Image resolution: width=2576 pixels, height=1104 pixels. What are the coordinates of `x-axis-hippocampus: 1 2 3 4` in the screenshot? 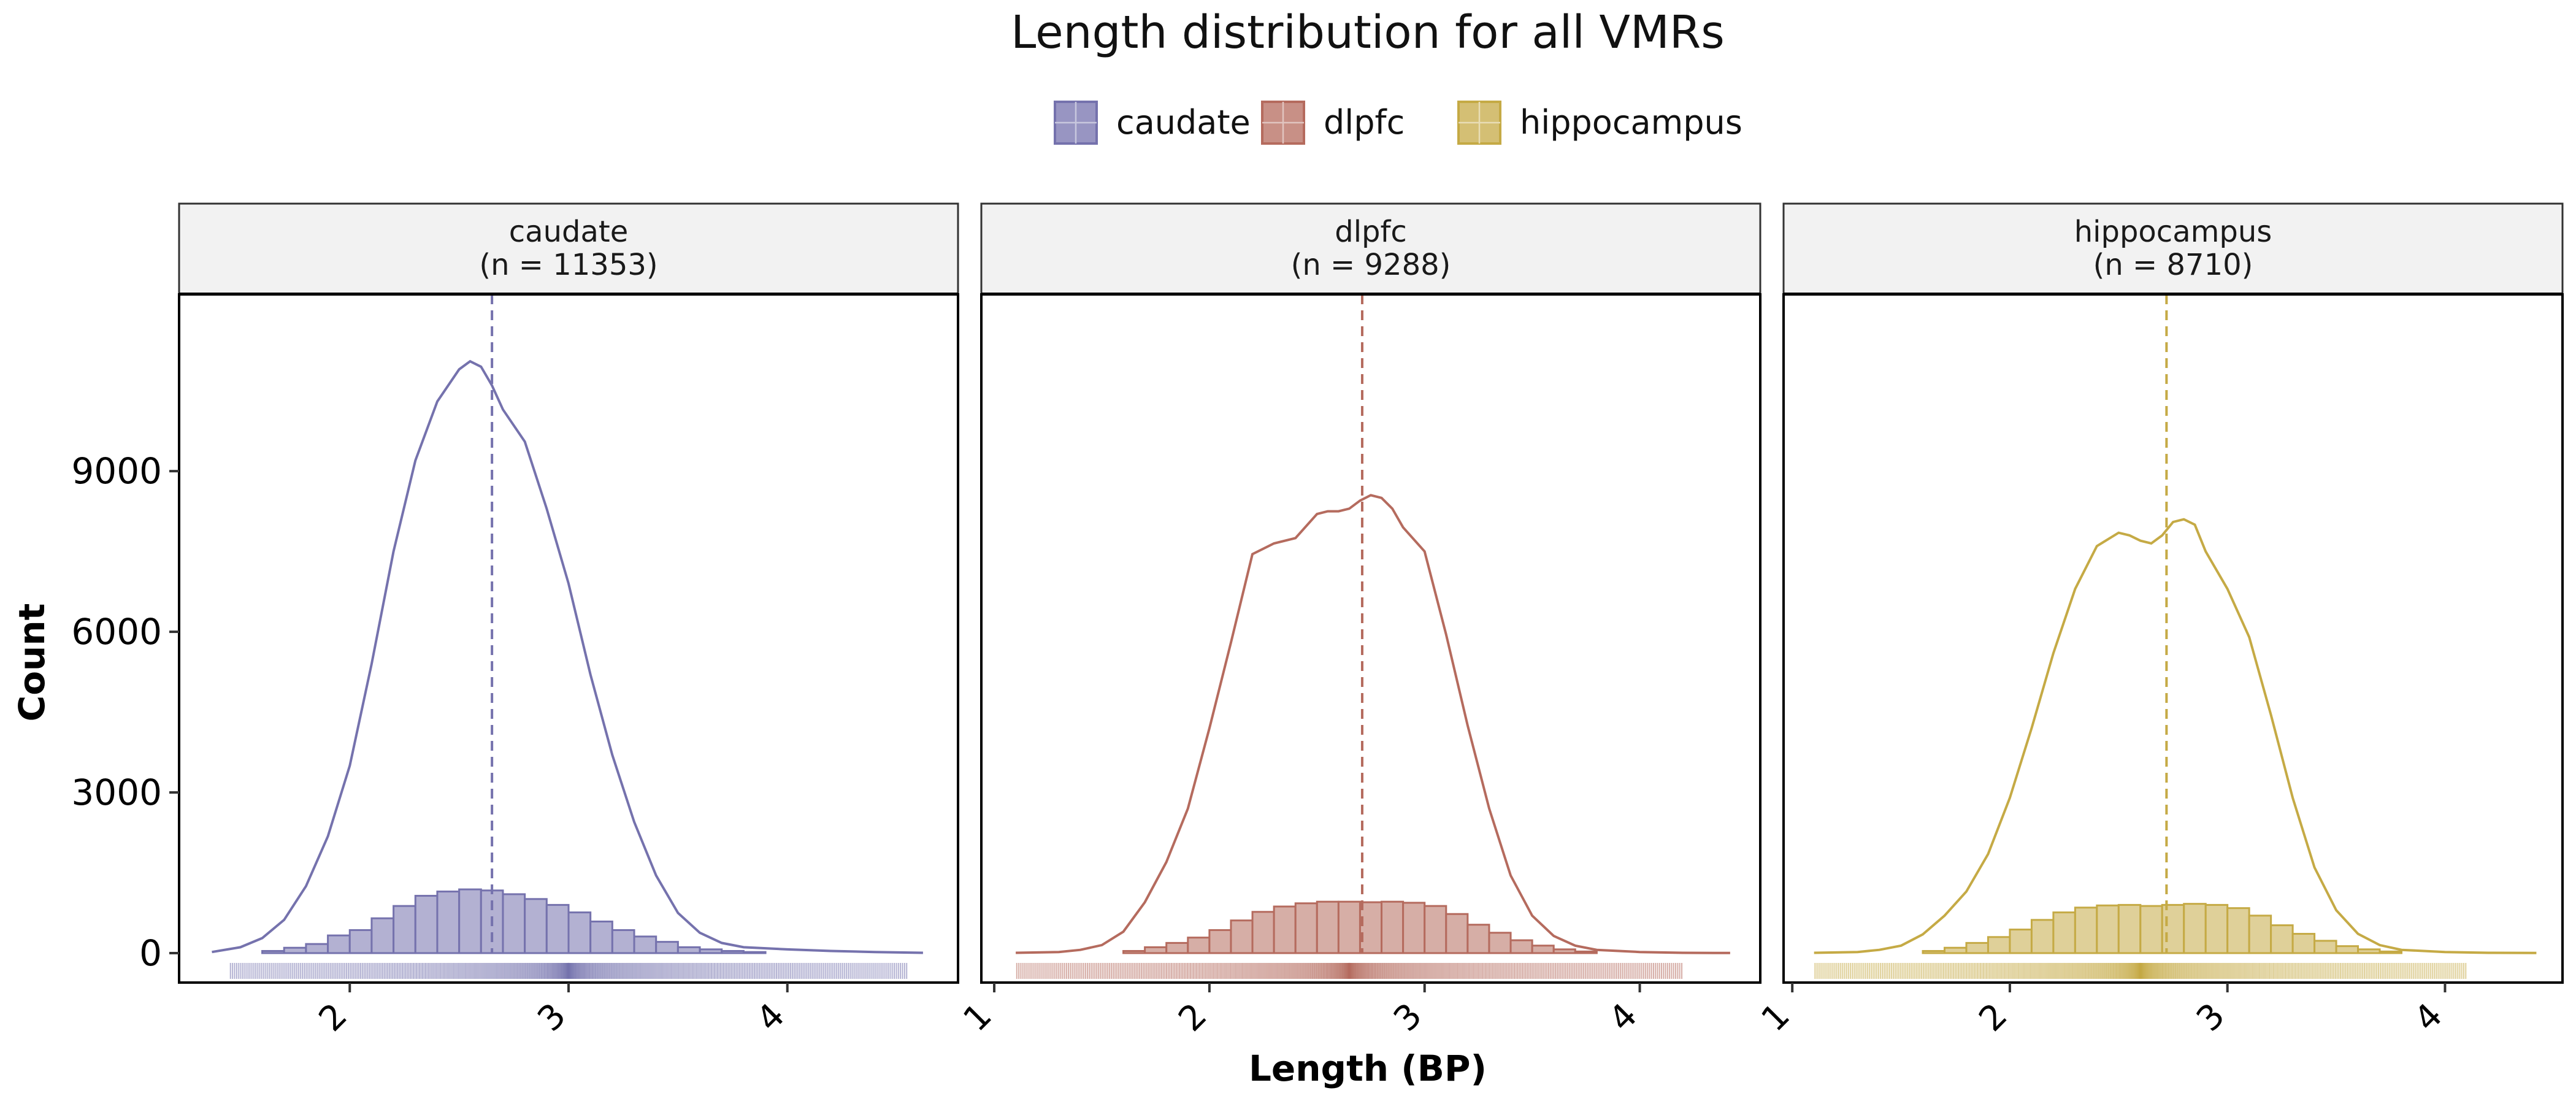 It's located at (2102, 1011).